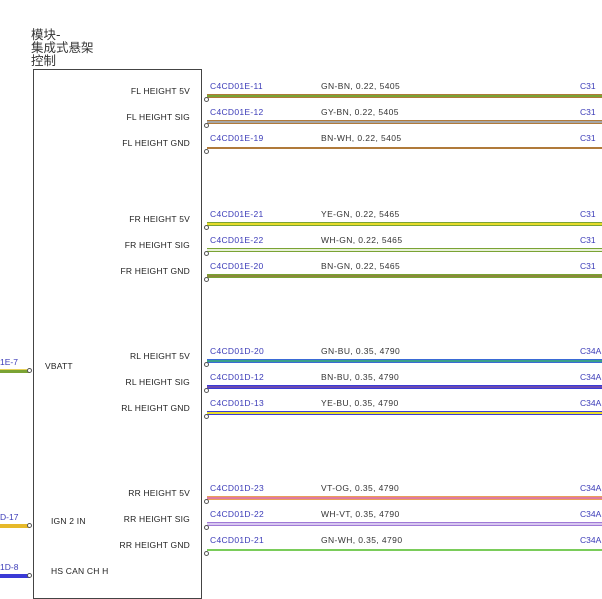  I want to click on wire-spec: VT-OG, 0.35, 4790, so click(360, 488).